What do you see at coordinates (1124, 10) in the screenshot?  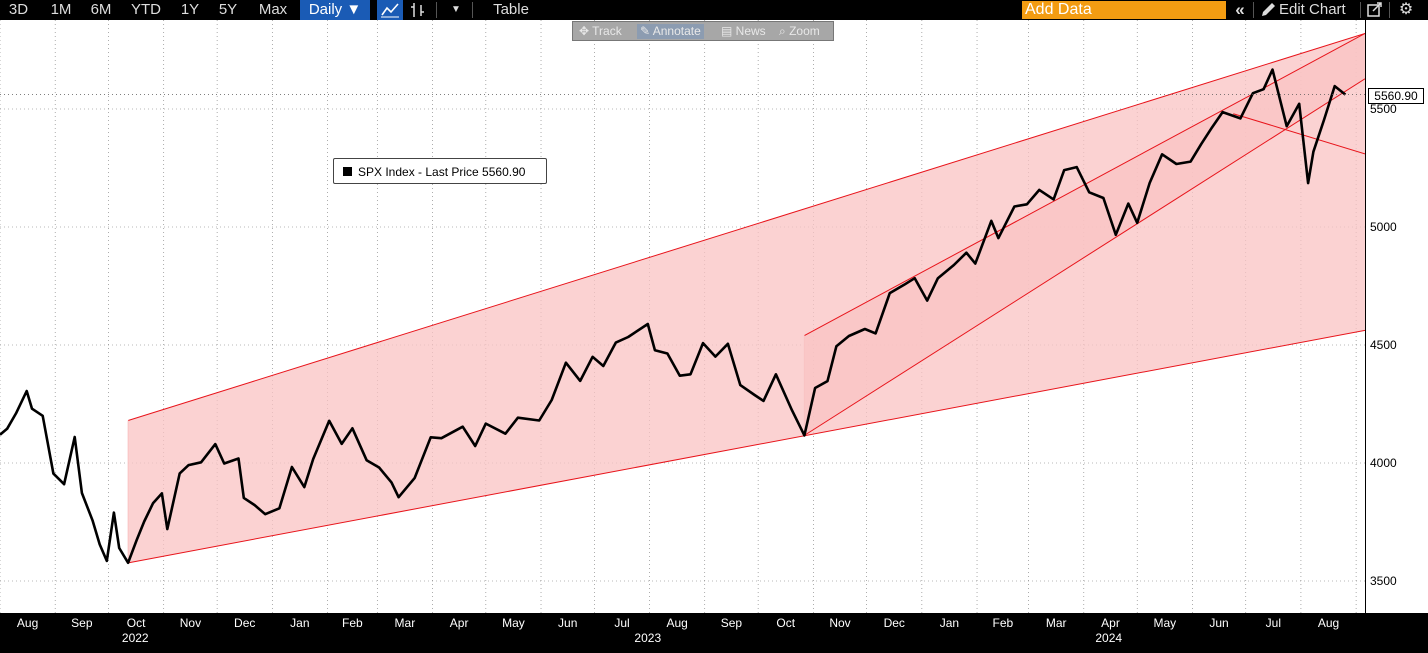 I see `add-data-input: Add Data` at bounding box center [1124, 10].